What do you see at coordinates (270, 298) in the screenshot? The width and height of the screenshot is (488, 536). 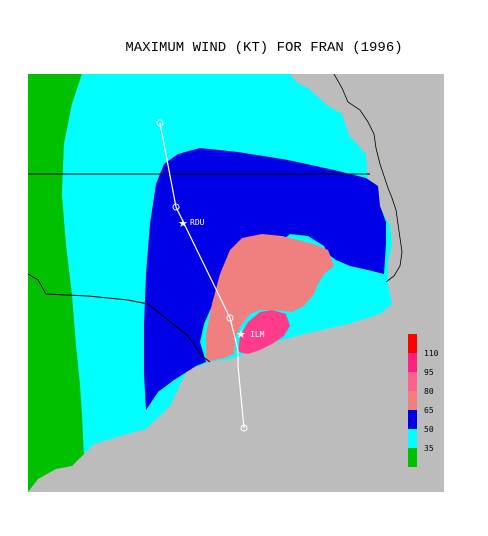 I see `wind-65kt-region` at bounding box center [270, 298].